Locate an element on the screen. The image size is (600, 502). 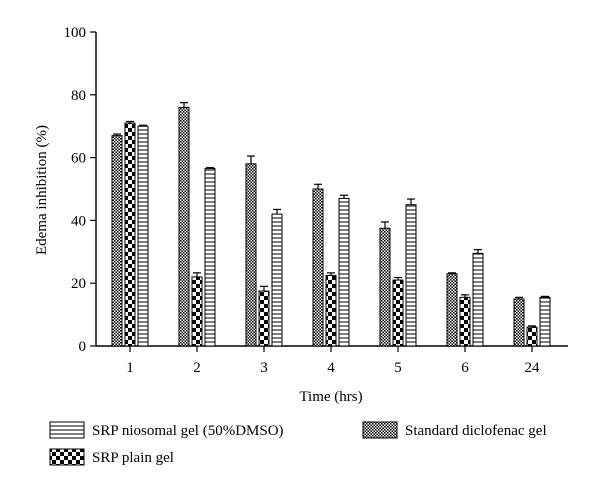
x-tick-label: 2 is located at coordinates (197, 368).